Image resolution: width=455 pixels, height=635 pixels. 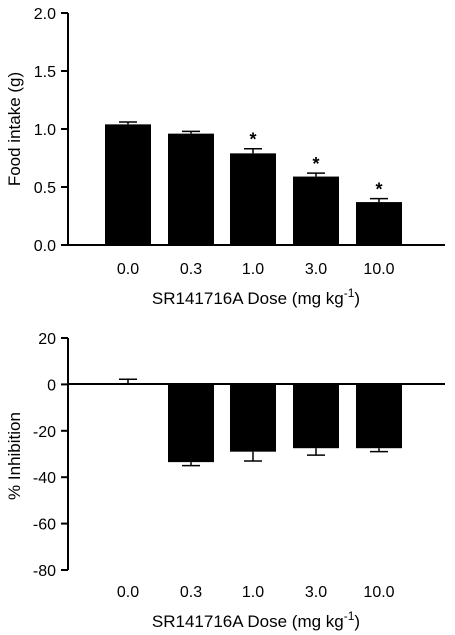 I want to click on inhibition-x-axis-title: SR141716A Dose (mg kg-1), so click(x=256, y=620).